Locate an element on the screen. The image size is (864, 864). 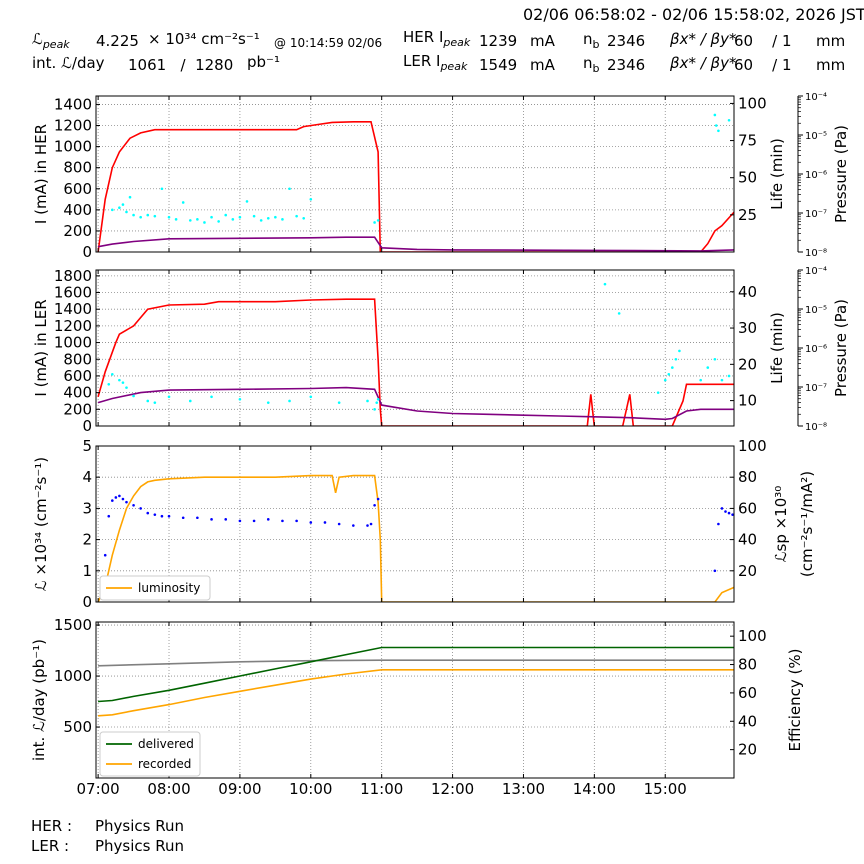
x-tick-label: 09:00 is located at coordinates (239, 789).